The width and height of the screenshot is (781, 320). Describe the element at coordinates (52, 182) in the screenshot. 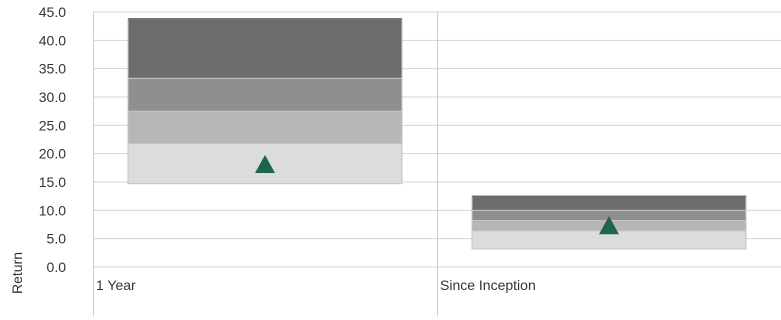

I see `y-tick-label: 15.0` at that location.